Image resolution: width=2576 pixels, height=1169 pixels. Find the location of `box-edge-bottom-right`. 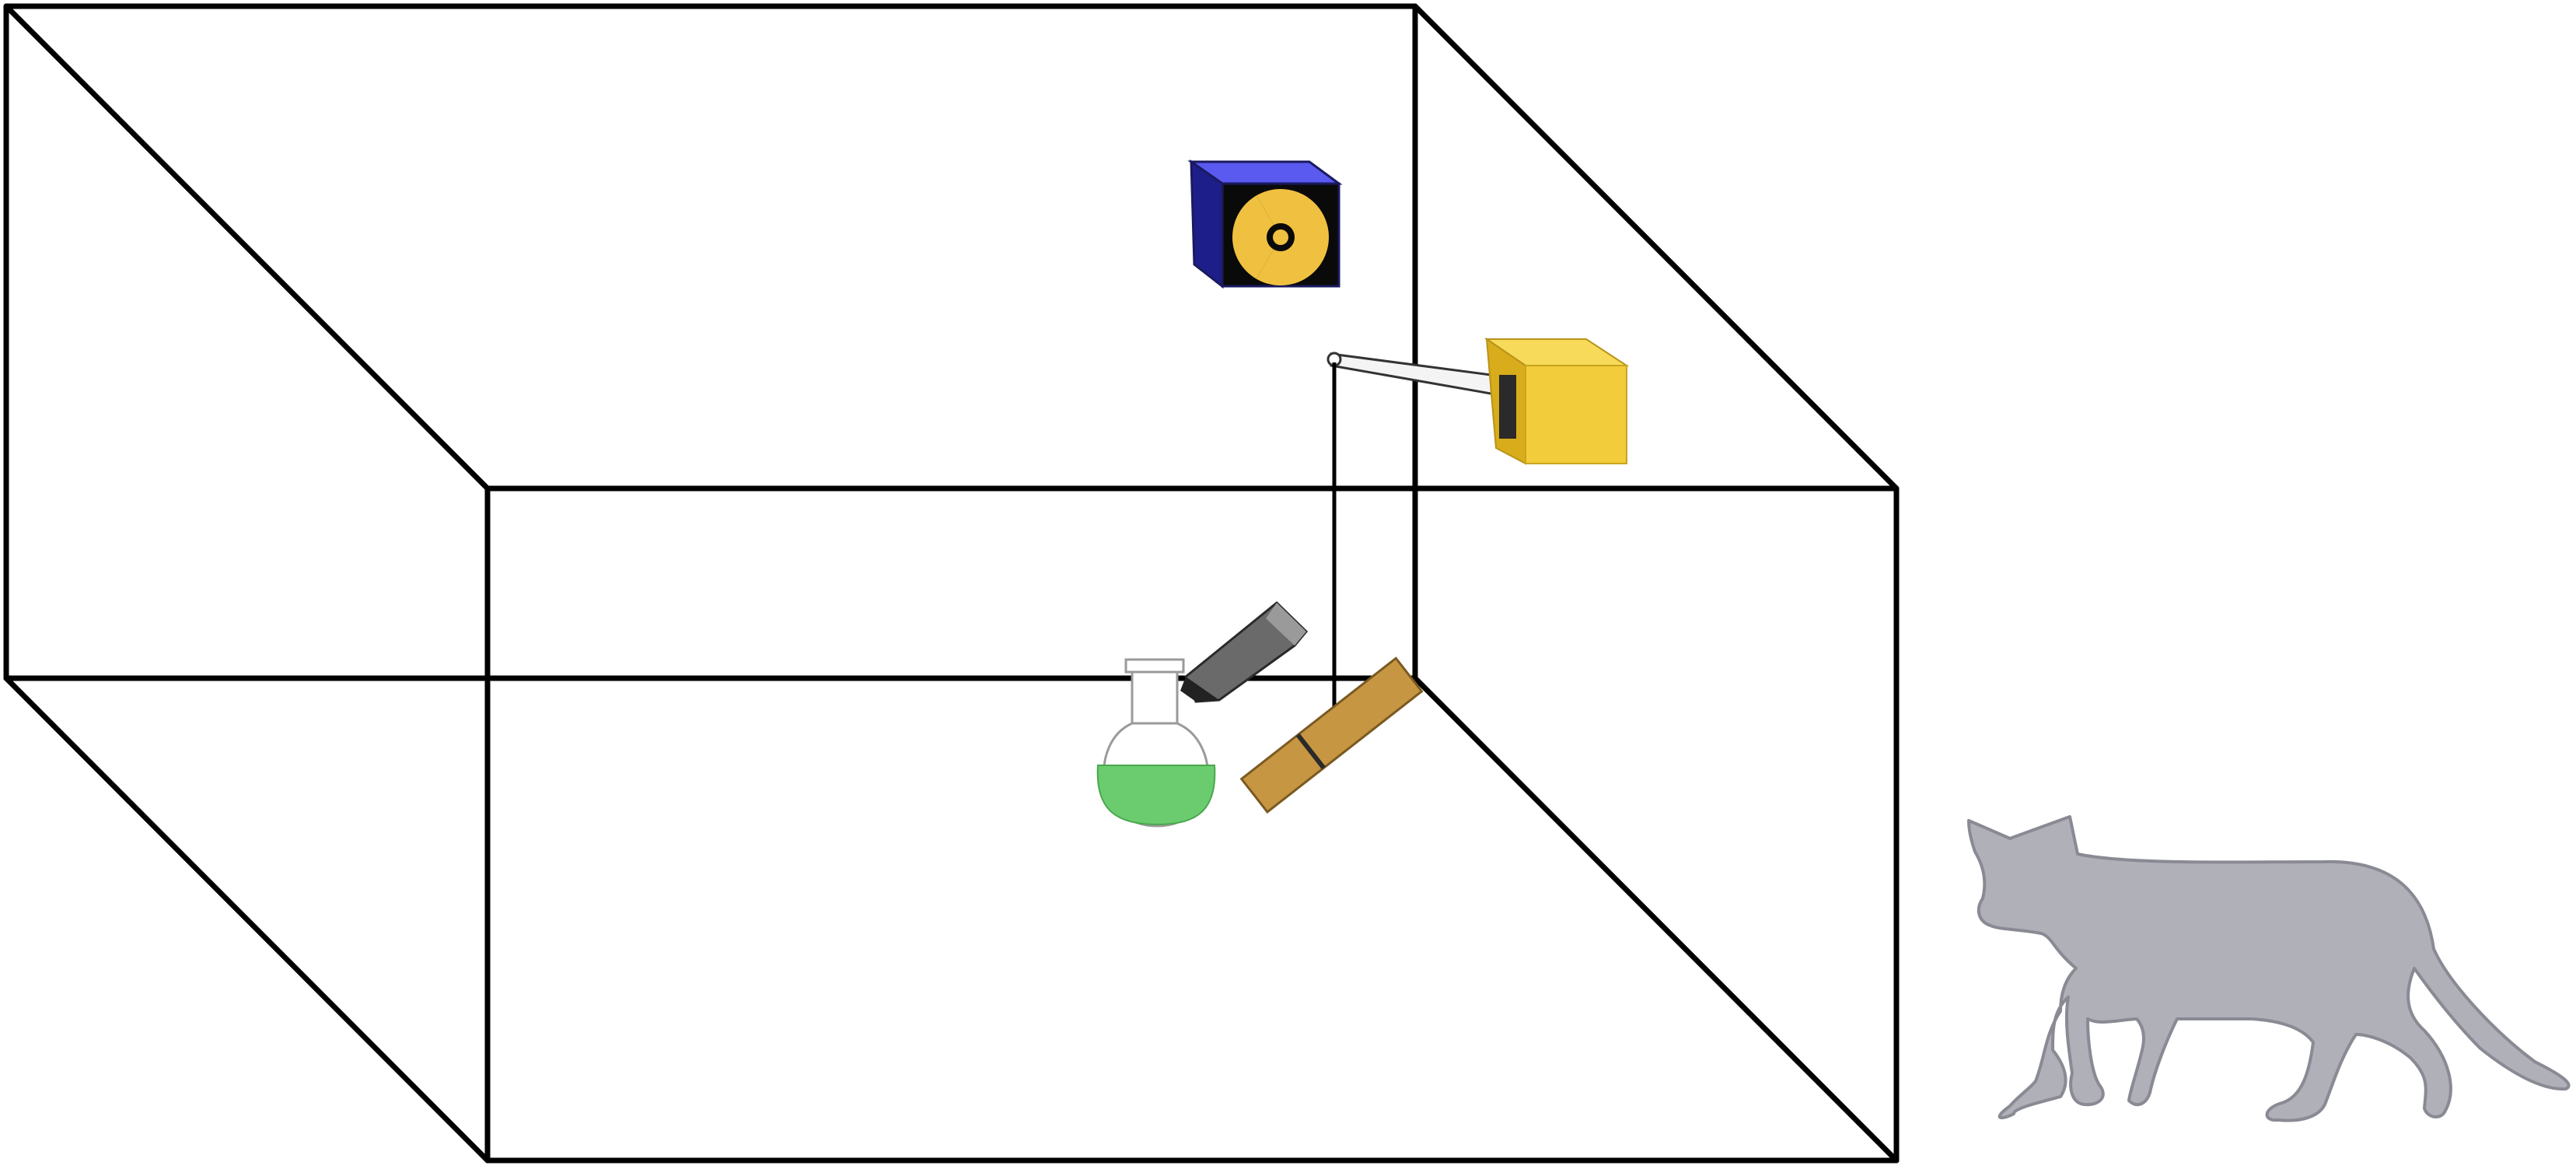

box-edge-bottom-right is located at coordinates (1656, 920).